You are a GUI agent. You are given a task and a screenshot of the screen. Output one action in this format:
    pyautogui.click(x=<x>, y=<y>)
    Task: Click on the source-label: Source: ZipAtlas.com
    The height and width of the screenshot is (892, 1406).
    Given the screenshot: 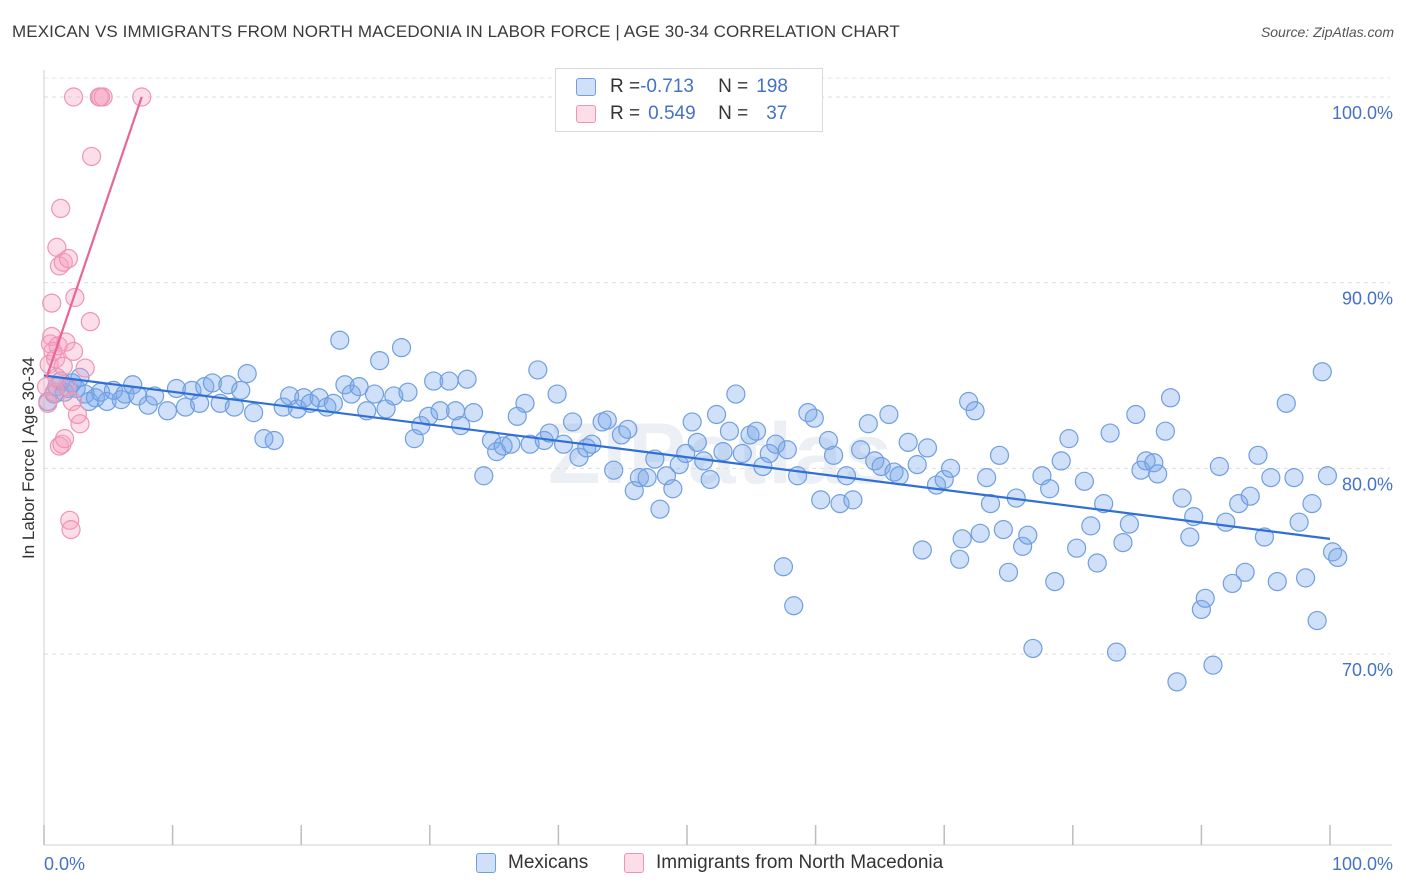 What is the action you would take?
    pyautogui.click(x=1327, y=32)
    